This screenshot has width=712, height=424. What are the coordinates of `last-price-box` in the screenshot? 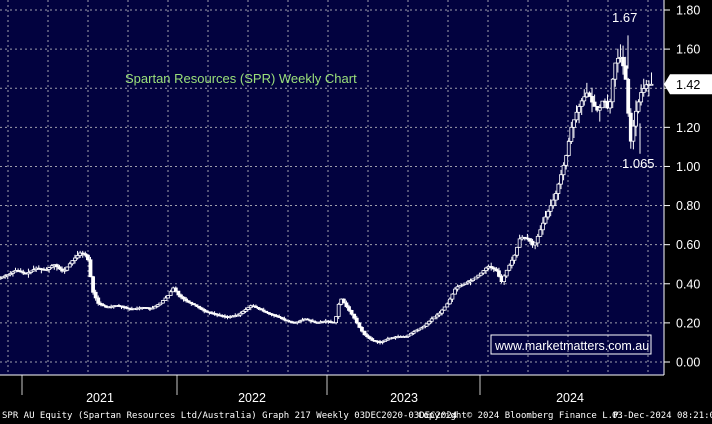 It's located at (688, 84).